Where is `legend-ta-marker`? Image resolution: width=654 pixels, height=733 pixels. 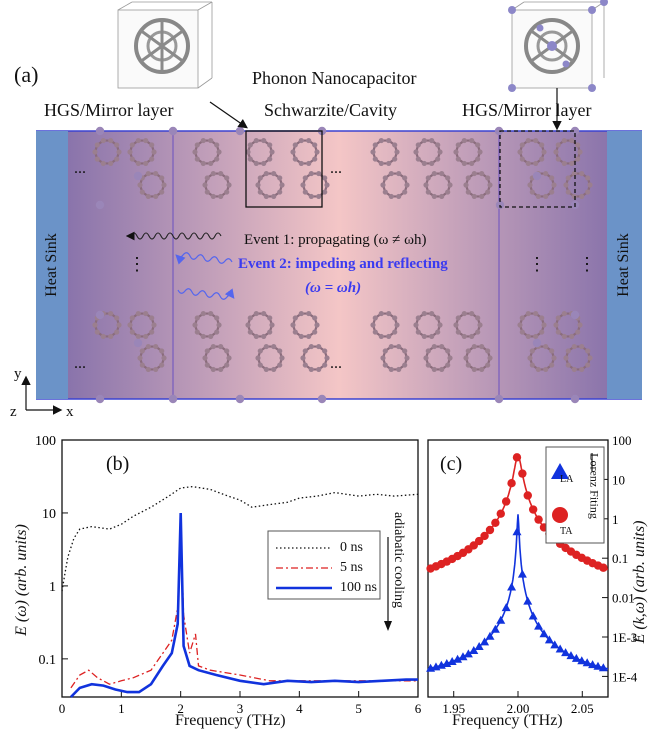
legend-ta-marker is located at coordinates (560, 515).